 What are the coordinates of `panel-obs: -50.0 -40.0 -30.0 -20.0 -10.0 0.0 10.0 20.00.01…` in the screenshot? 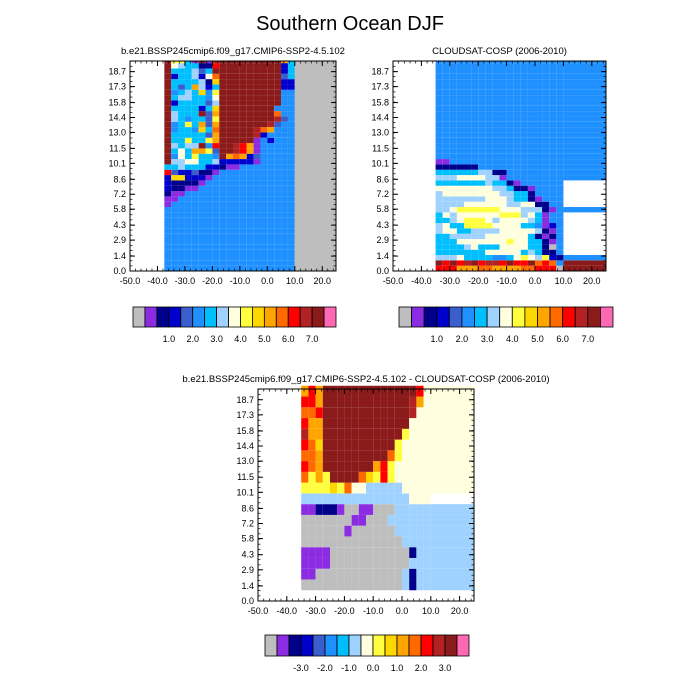 It's located at (492, 195).